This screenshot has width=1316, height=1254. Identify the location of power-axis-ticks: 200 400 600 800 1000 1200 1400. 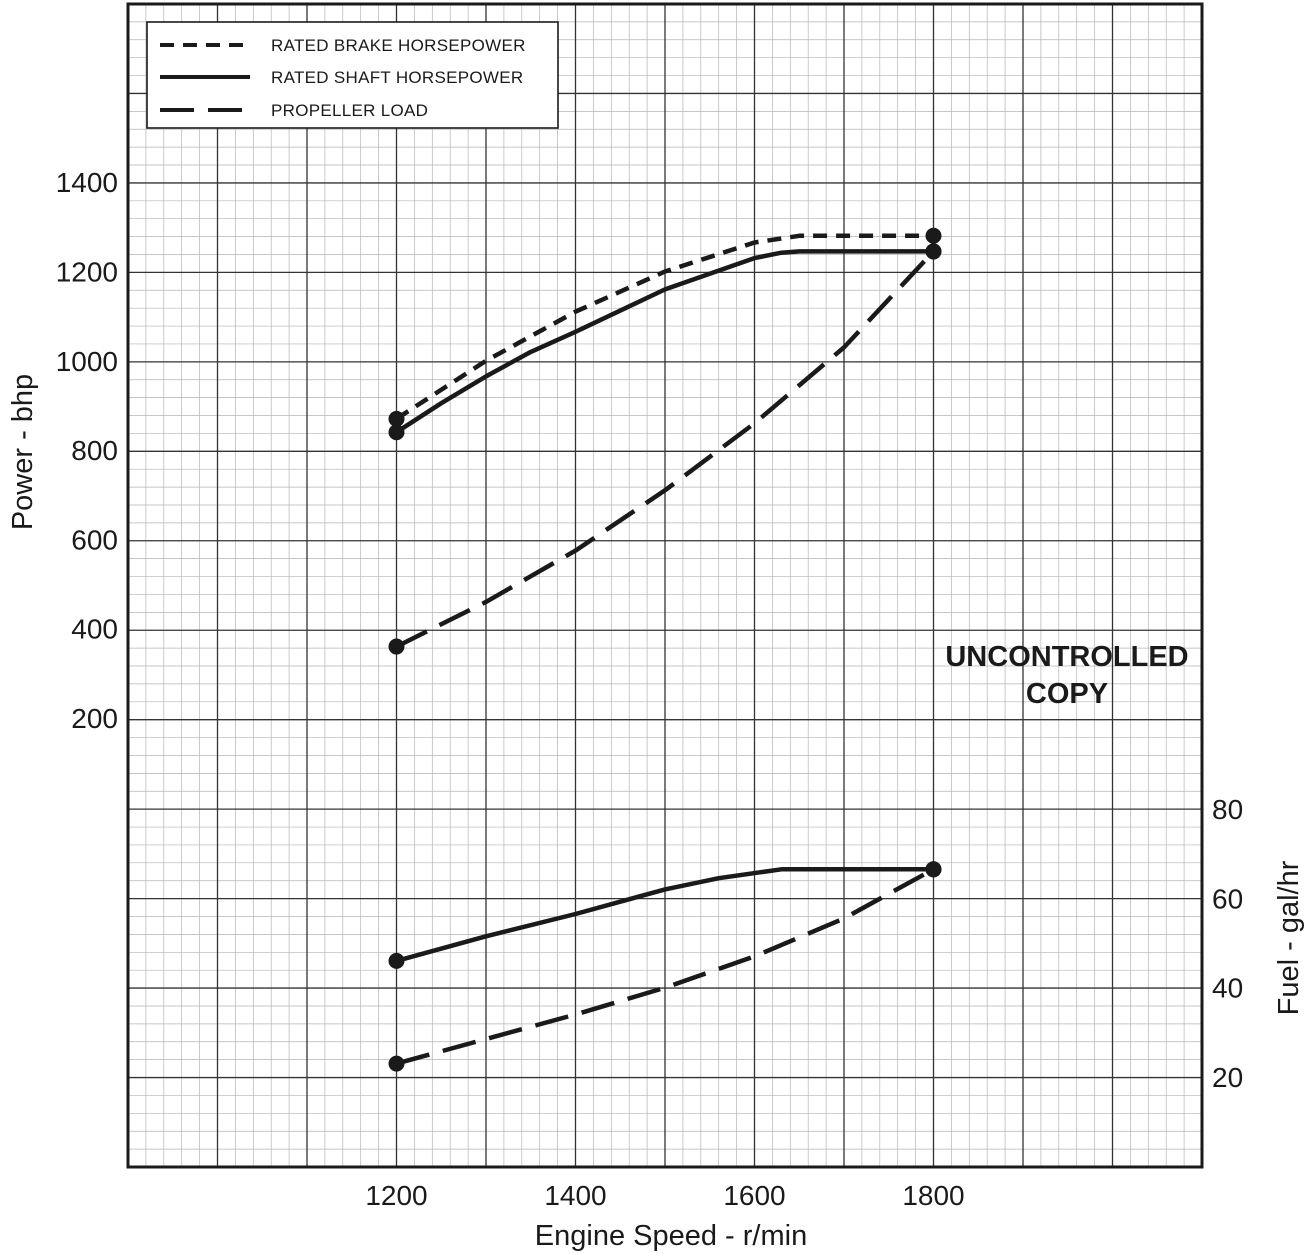
(87, 450).